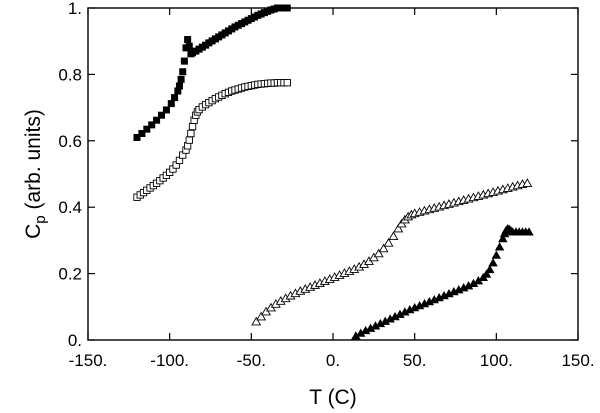 The width and height of the screenshot is (600, 413). I want to click on x-tick-label: 0., so click(333, 360).